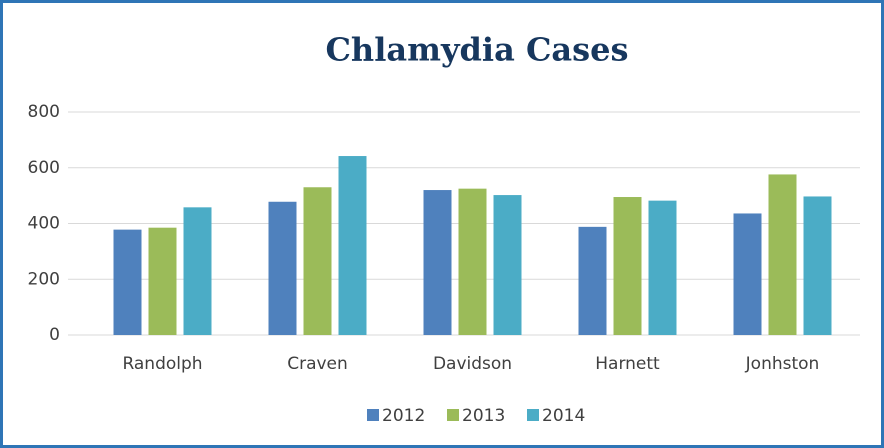  I want to click on y-tick-label: 600, so click(44, 168).